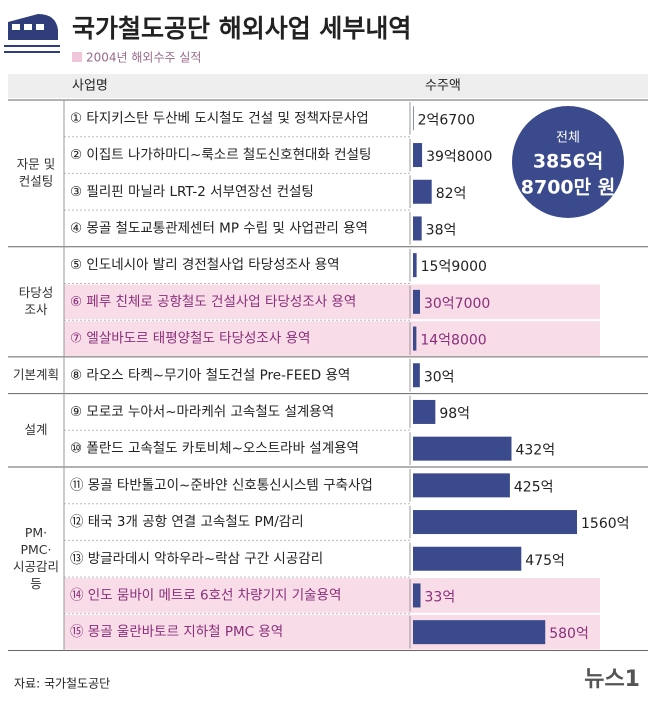 The image size is (658, 704). Describe the element at coordinates (439, 377) in the screenshot. I see `value-label: 30억` at that location.